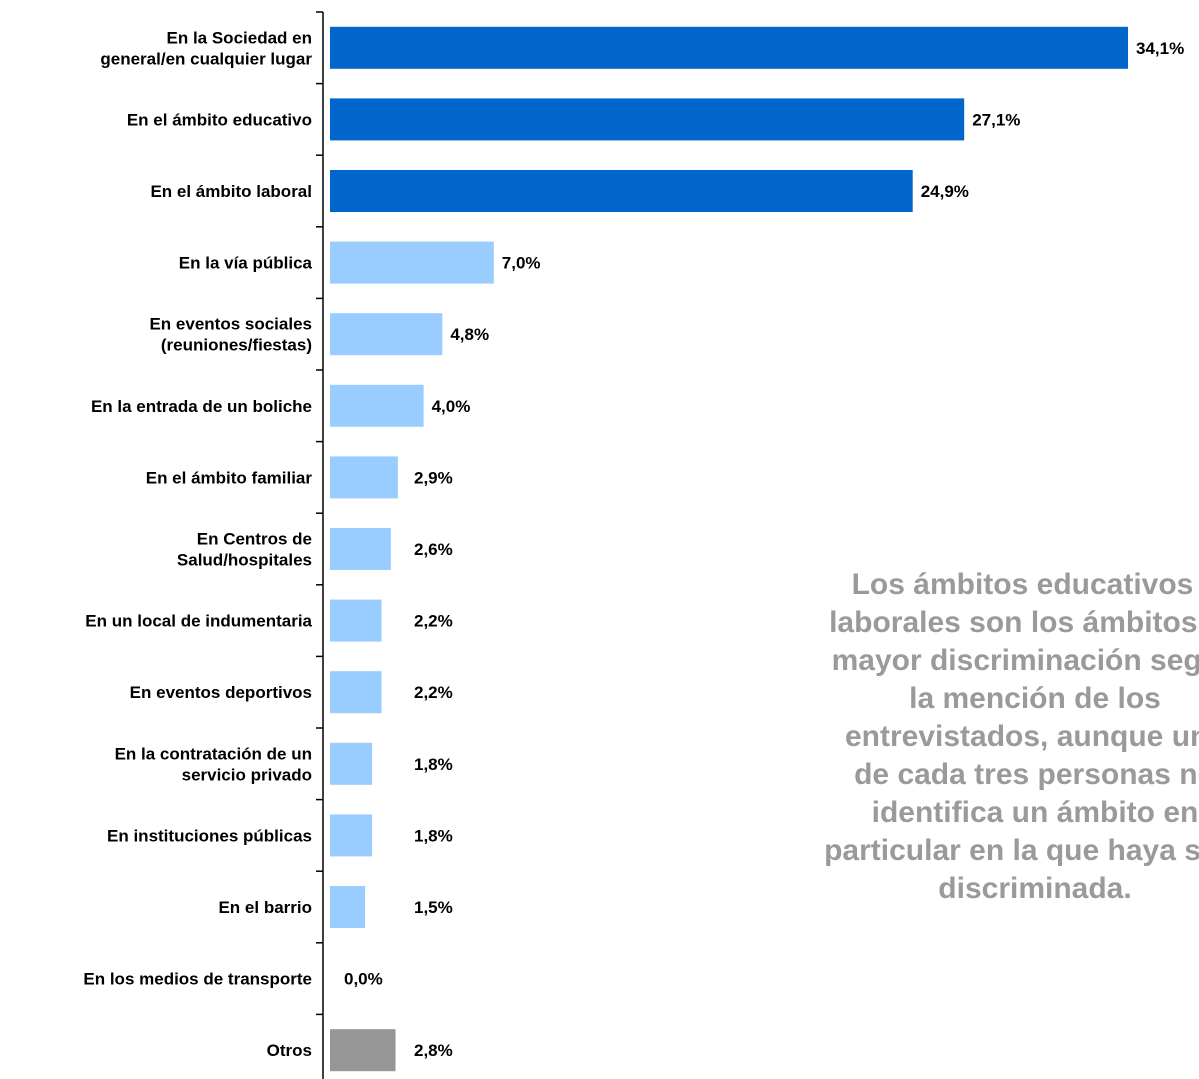 This screenshot has height=1079, width=1199. What do you see at coordinates (433, 1050) in the screenshot?
I see `value-label: 2,8%` at bounding box center [433, 1050].